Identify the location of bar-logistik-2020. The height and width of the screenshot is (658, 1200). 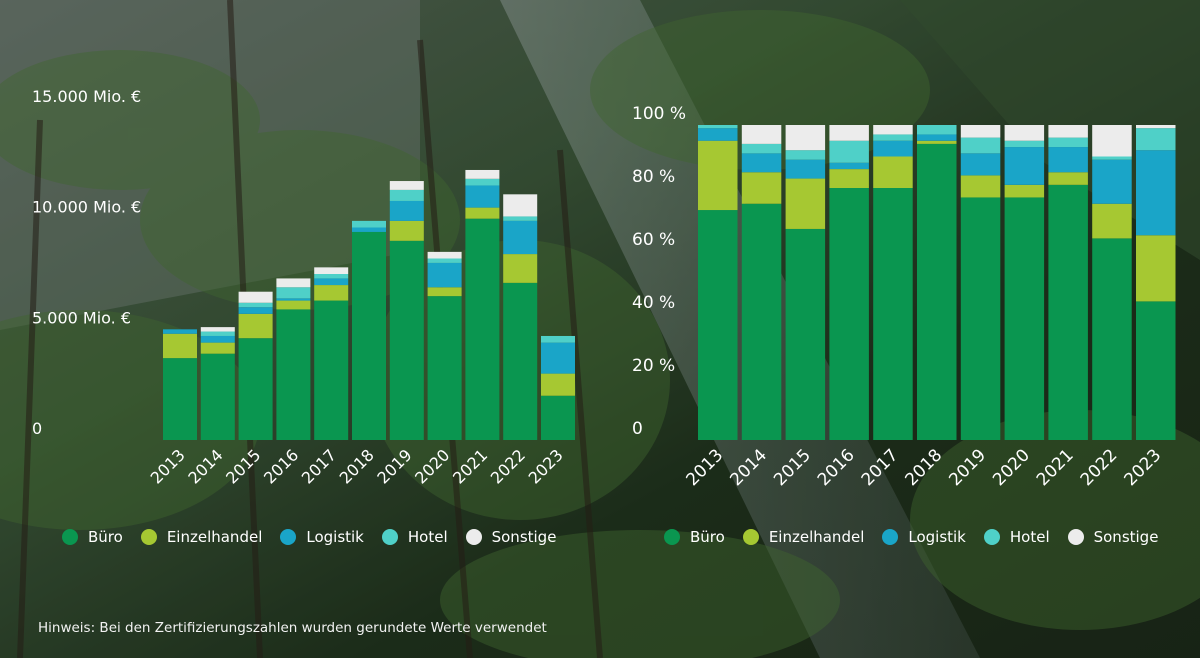
(444, 275).